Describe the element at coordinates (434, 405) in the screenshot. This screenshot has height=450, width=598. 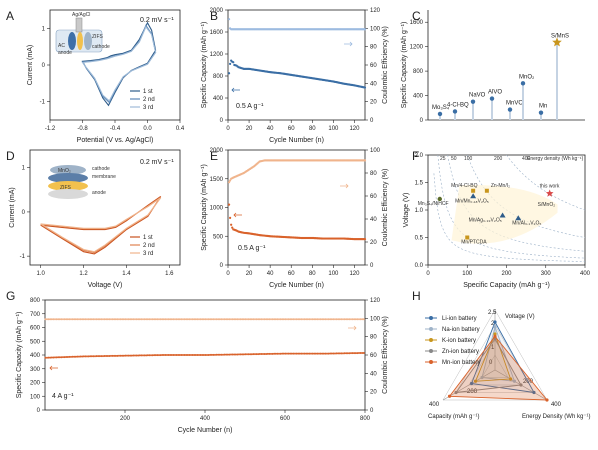
I see `radar-tick-label: 400` at that location.